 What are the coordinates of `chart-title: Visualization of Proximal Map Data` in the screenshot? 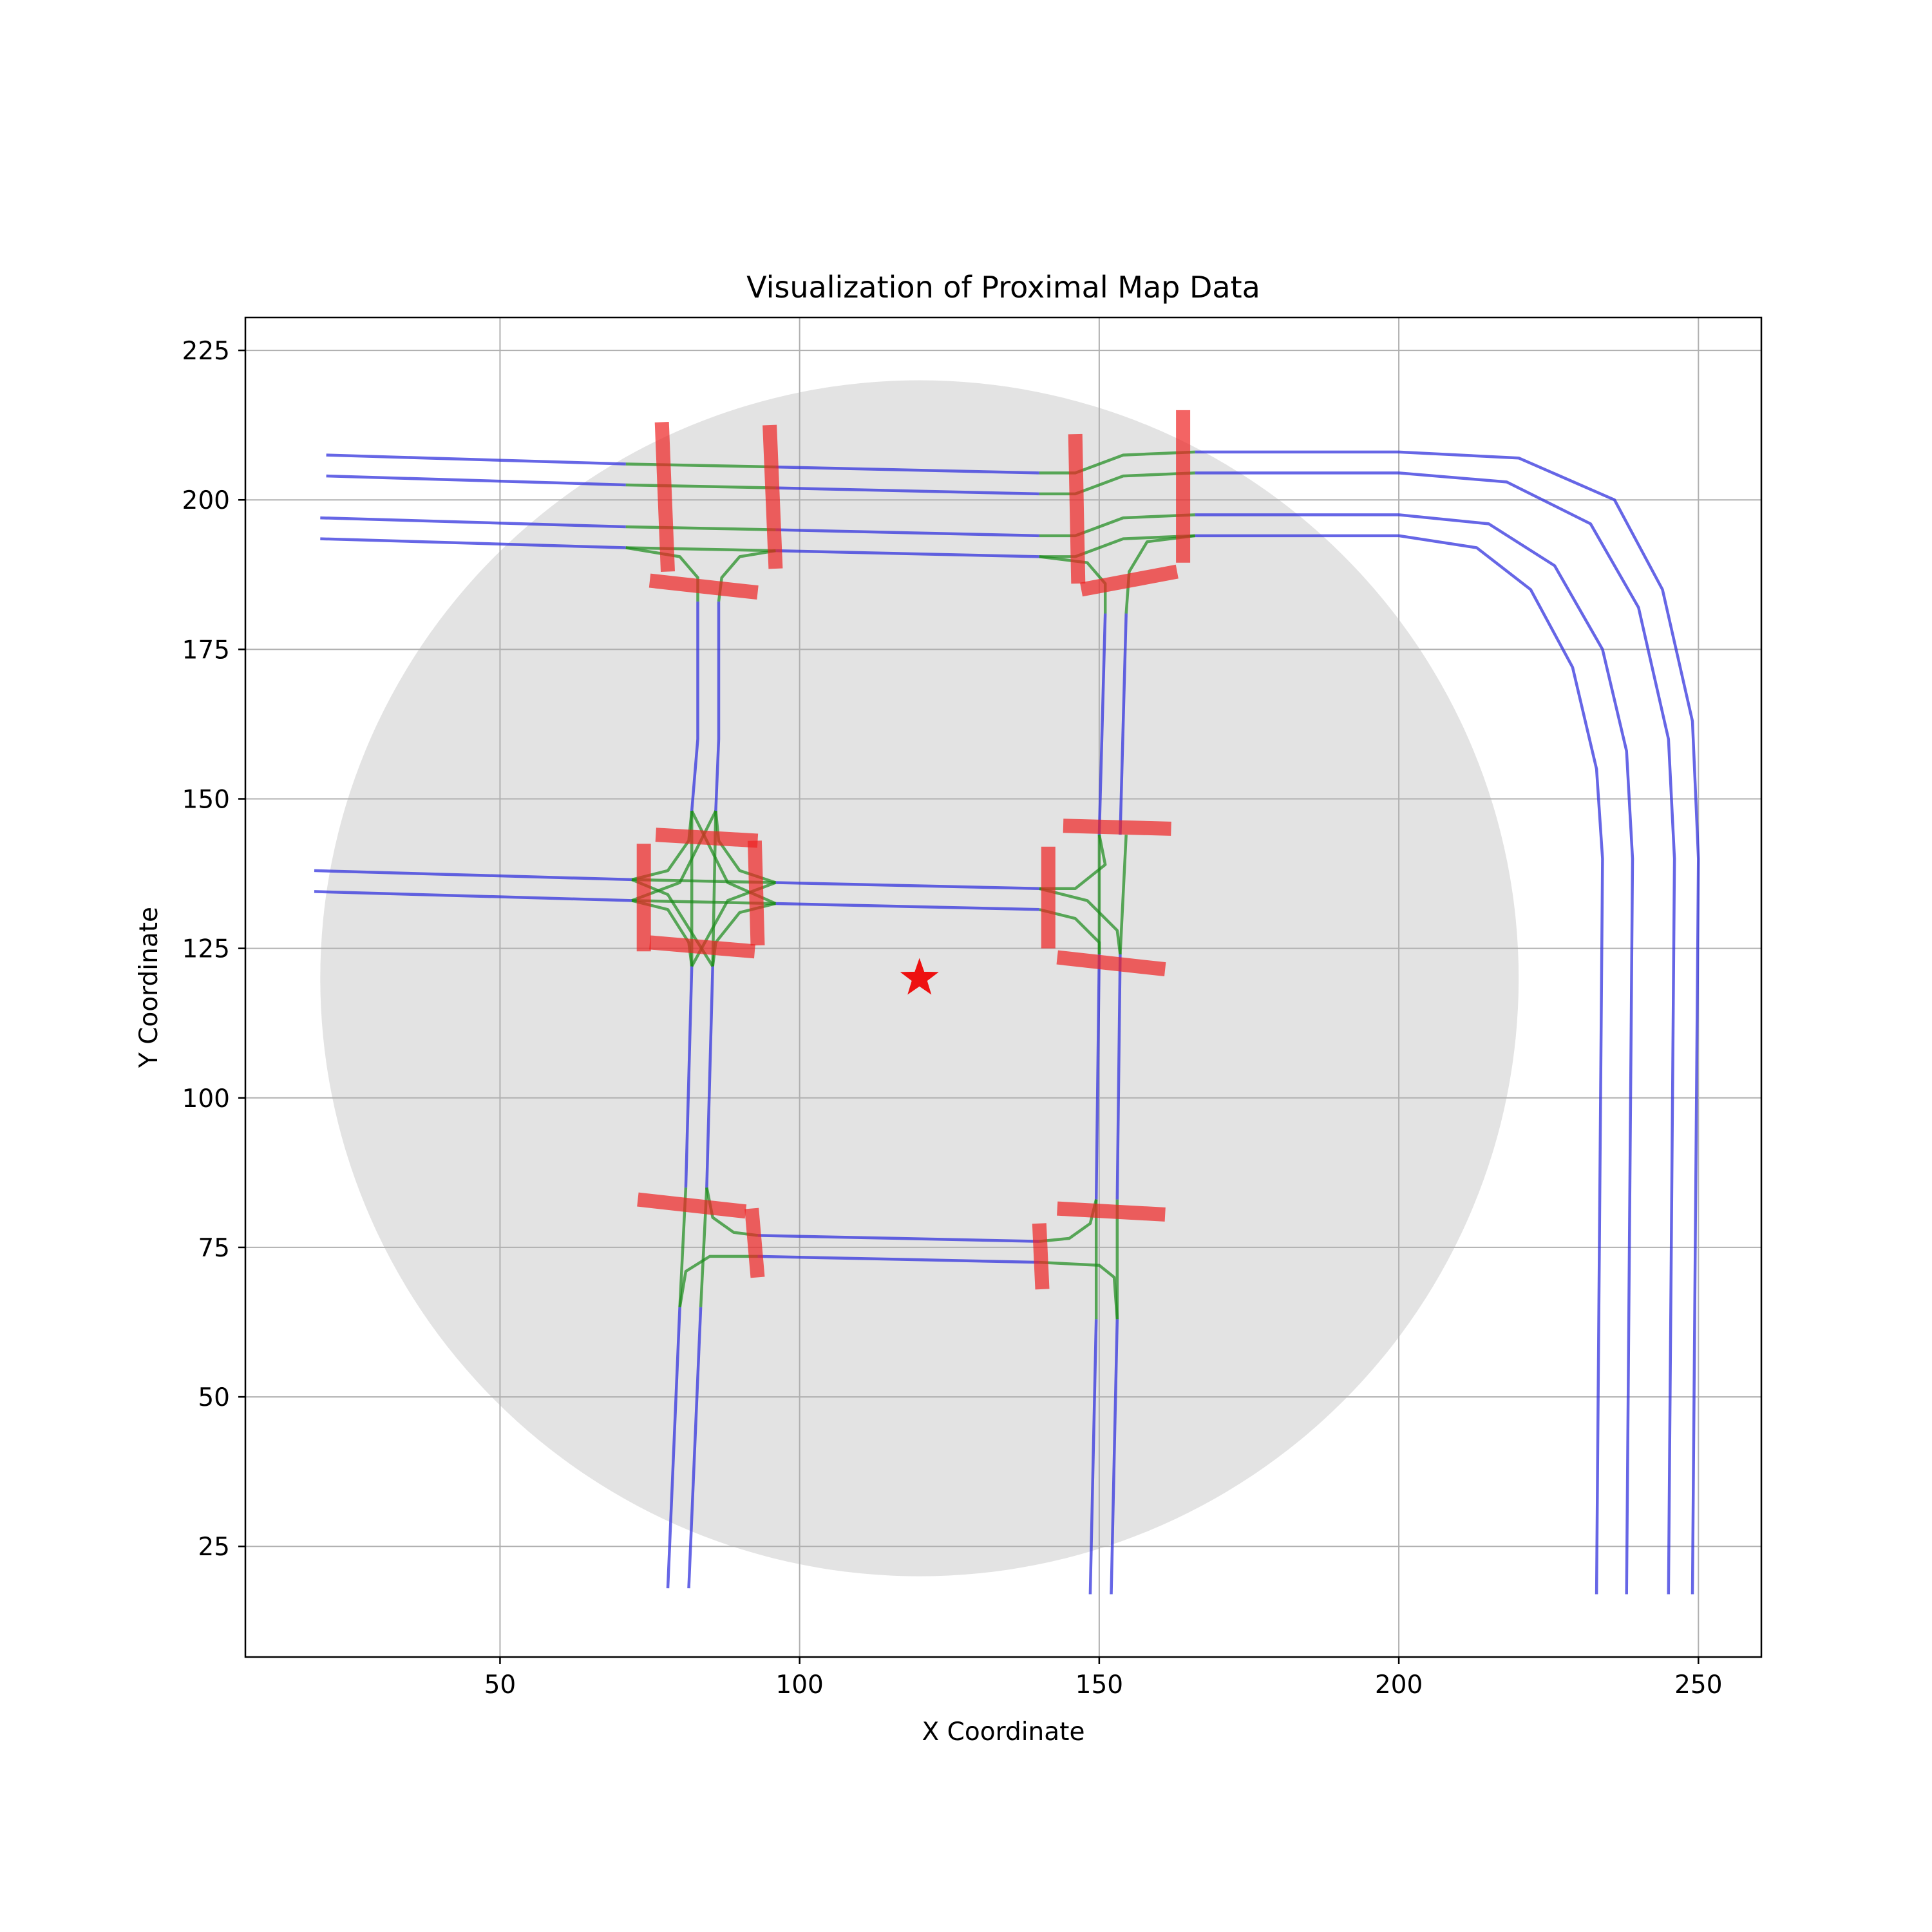 It's located at (1003, 287).